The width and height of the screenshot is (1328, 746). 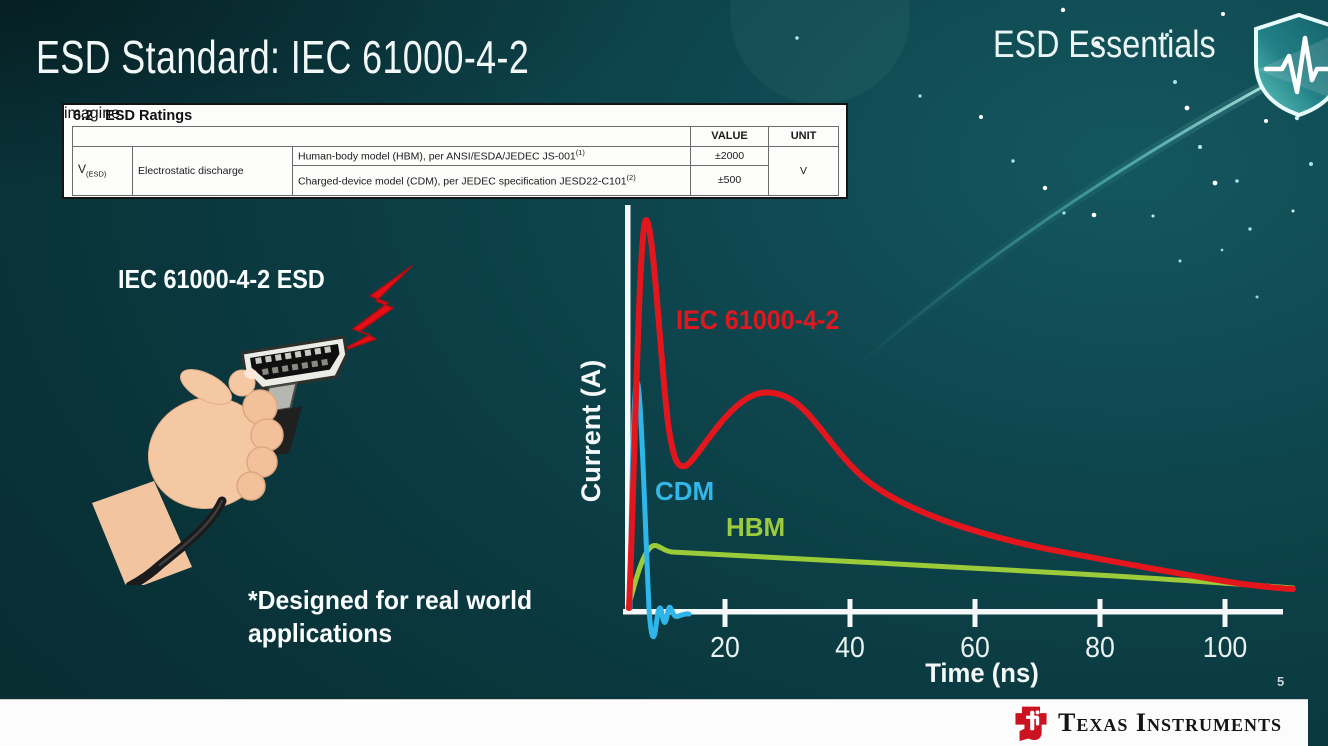 I want to click on lightning-bolt-icon, so click(x=374, y=309).